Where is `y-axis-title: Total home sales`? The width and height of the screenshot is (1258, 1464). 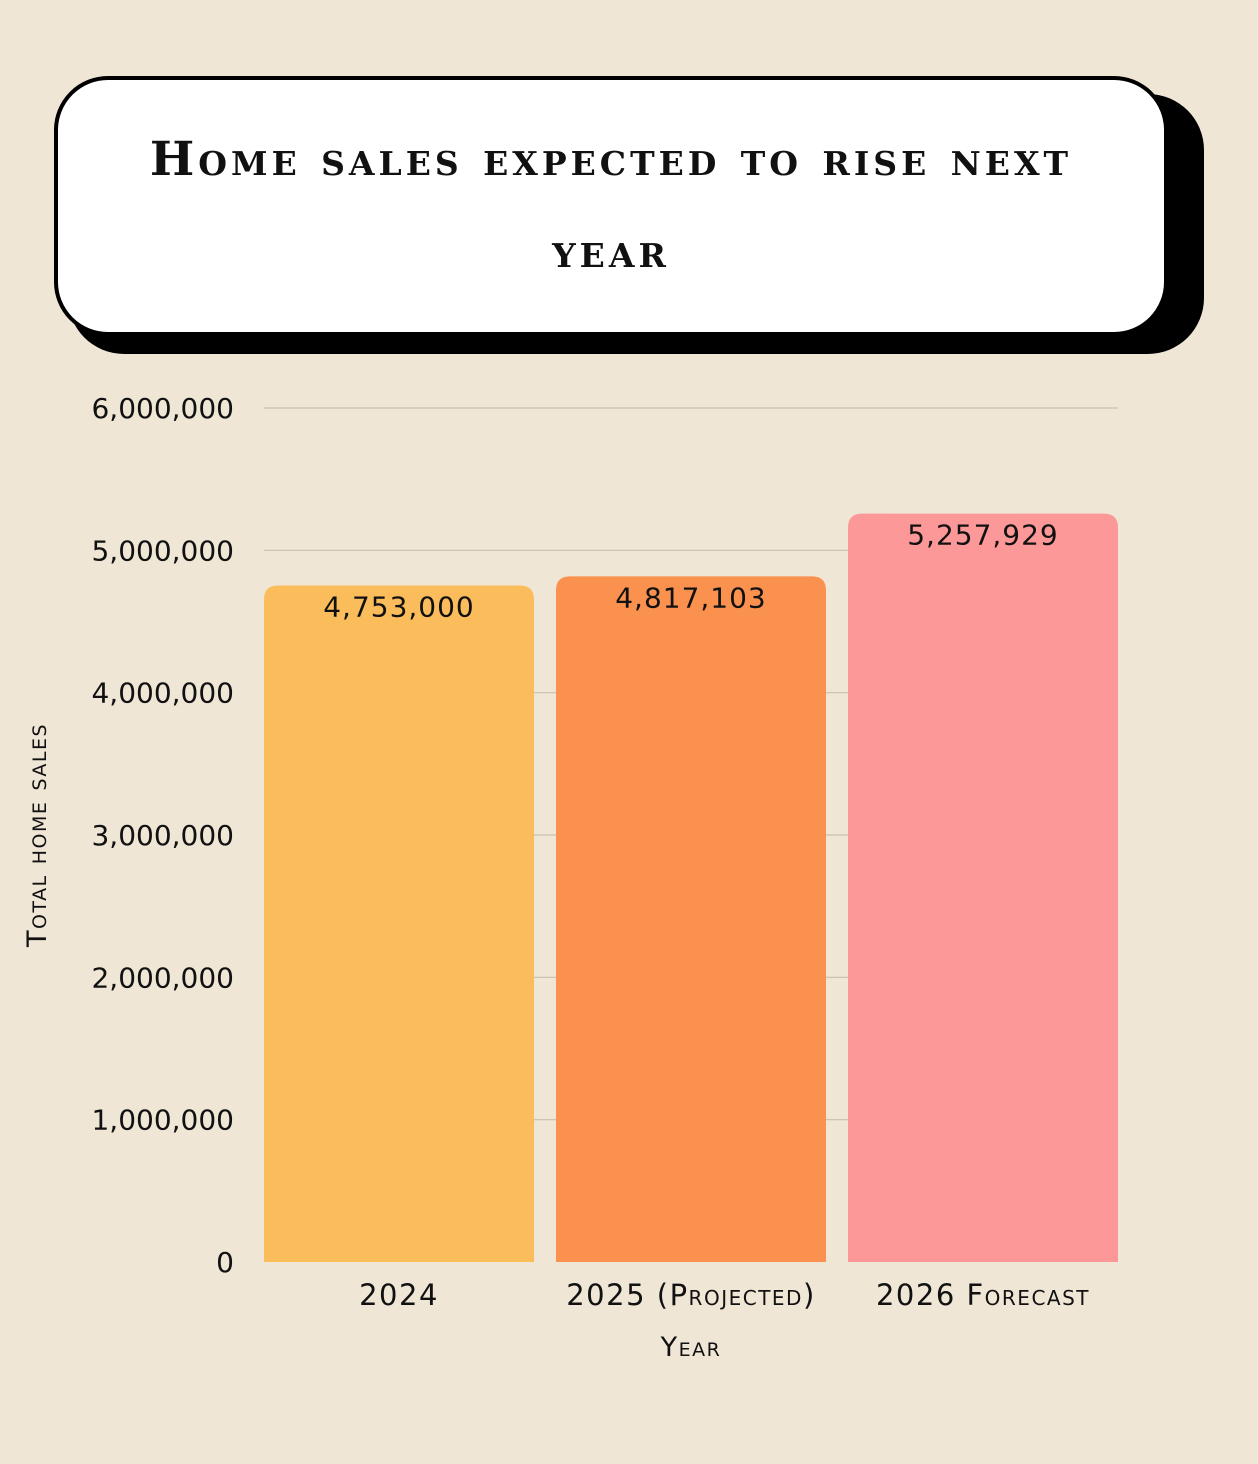 y-axis-title: Total home sales is located at coordinates (37, 835).